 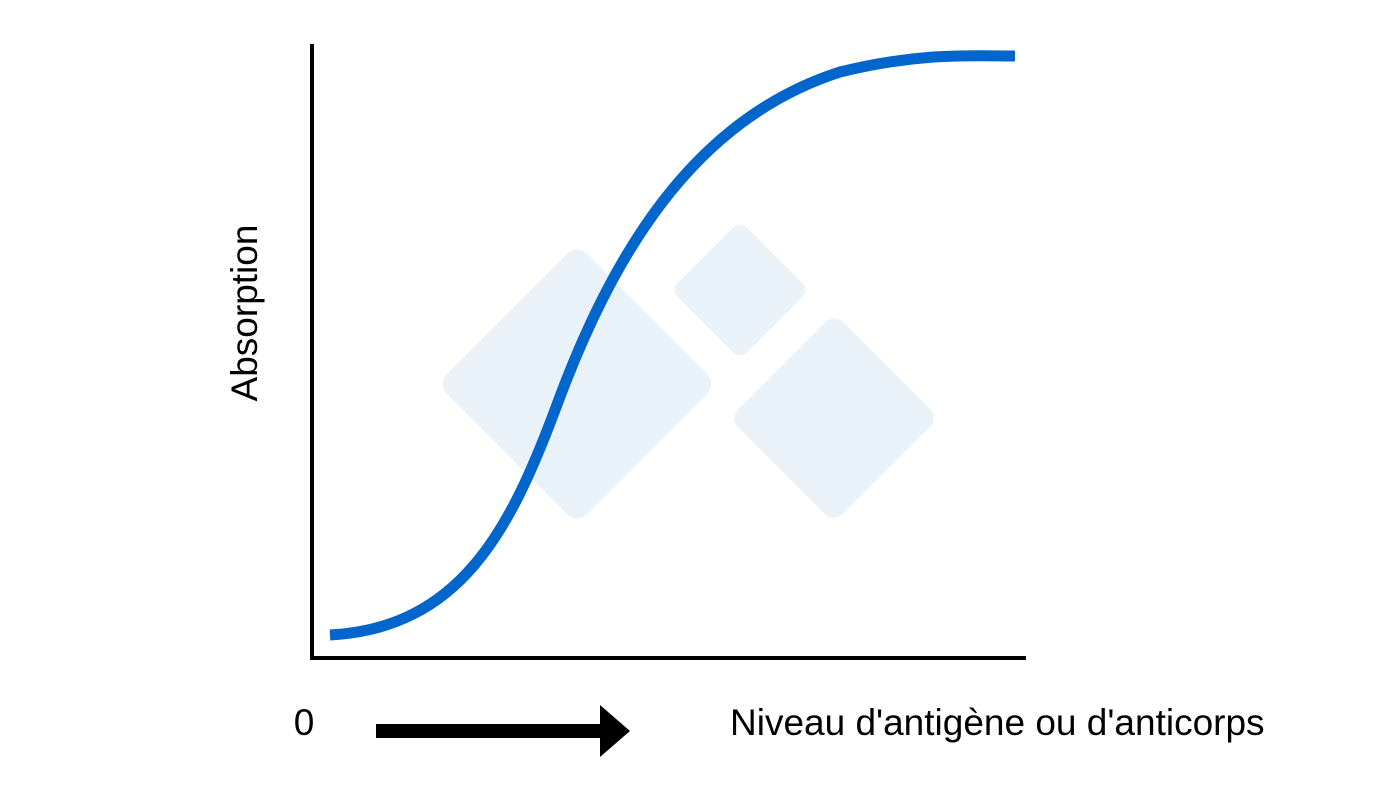 I want to click on y-axis-label: Absorption, so click(x=244, y=313).